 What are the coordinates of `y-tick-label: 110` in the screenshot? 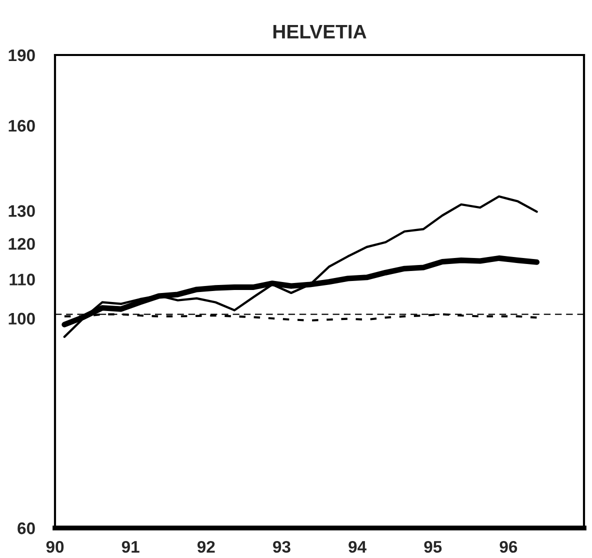 It's located at (22, 280).